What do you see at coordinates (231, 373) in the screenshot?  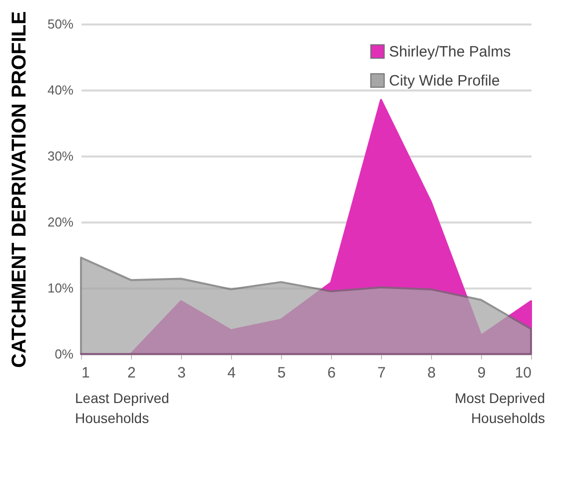 I see `x-tick-label: 4` at bounding box center [231, 373].